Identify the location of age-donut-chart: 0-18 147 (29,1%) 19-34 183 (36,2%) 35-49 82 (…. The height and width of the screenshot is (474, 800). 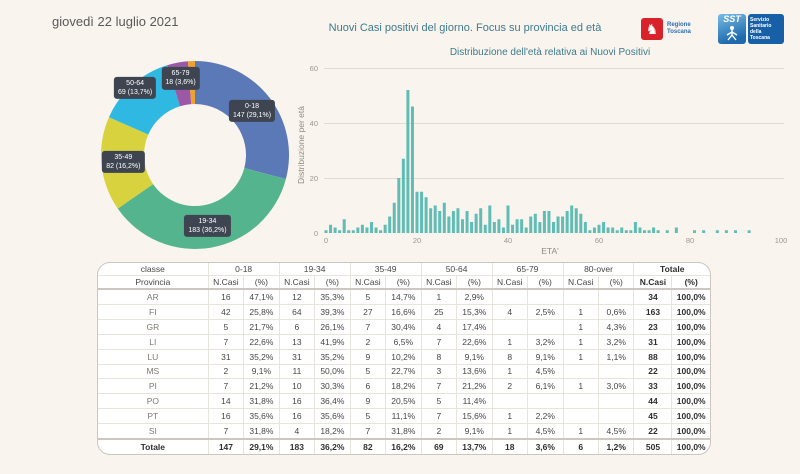
(195, 155).